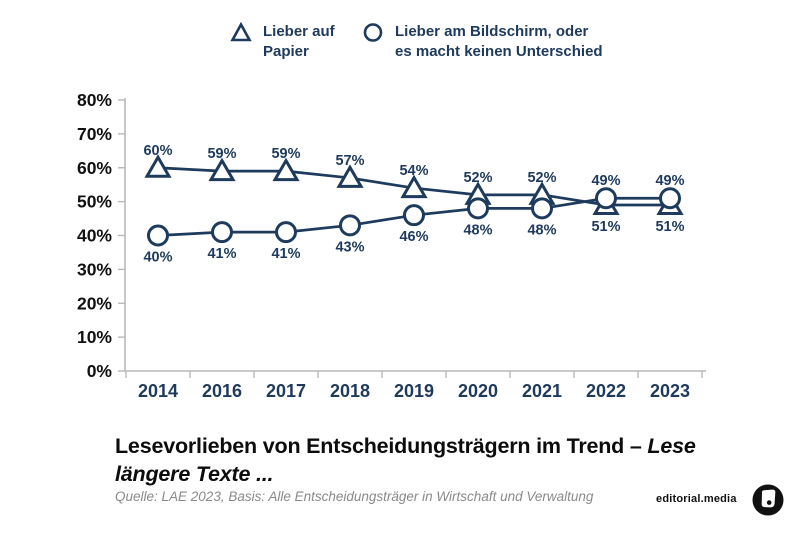 The width and height of the screenshot is (800, 533). I want to click on y-axis-tick-label: 20%, so click(94, 303).